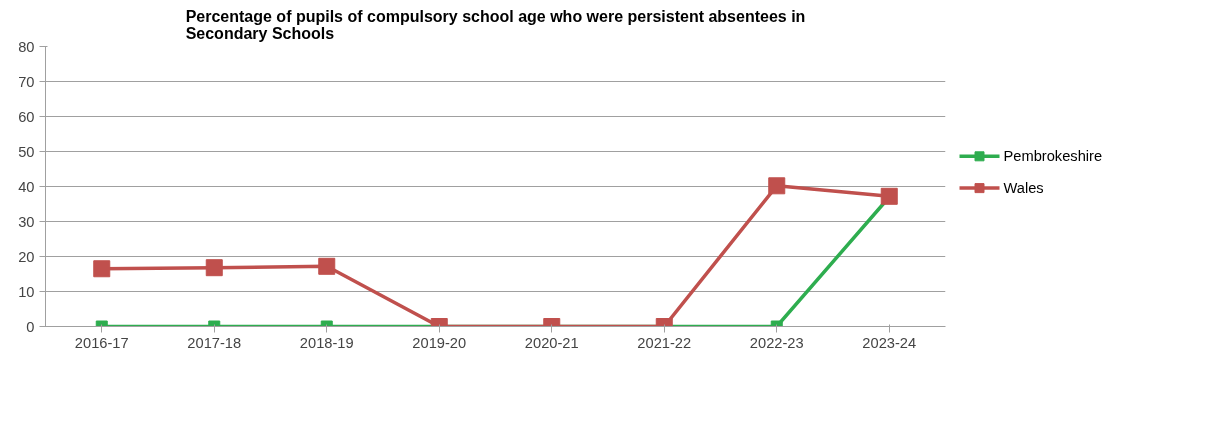  Describe the element at coordinates (26, 151) in the screenshot. I see `y-tick-label: 50` at that location.